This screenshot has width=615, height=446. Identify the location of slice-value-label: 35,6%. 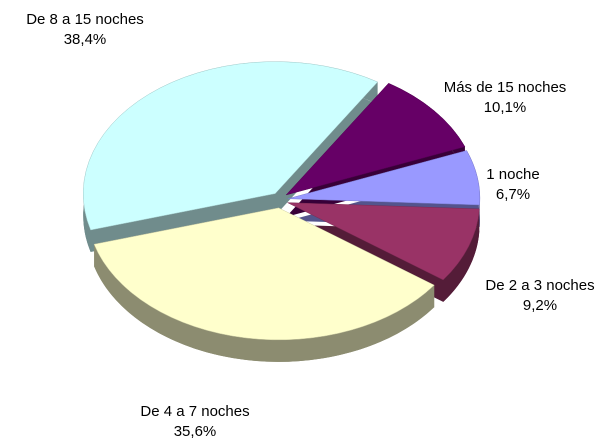
(195, 431).